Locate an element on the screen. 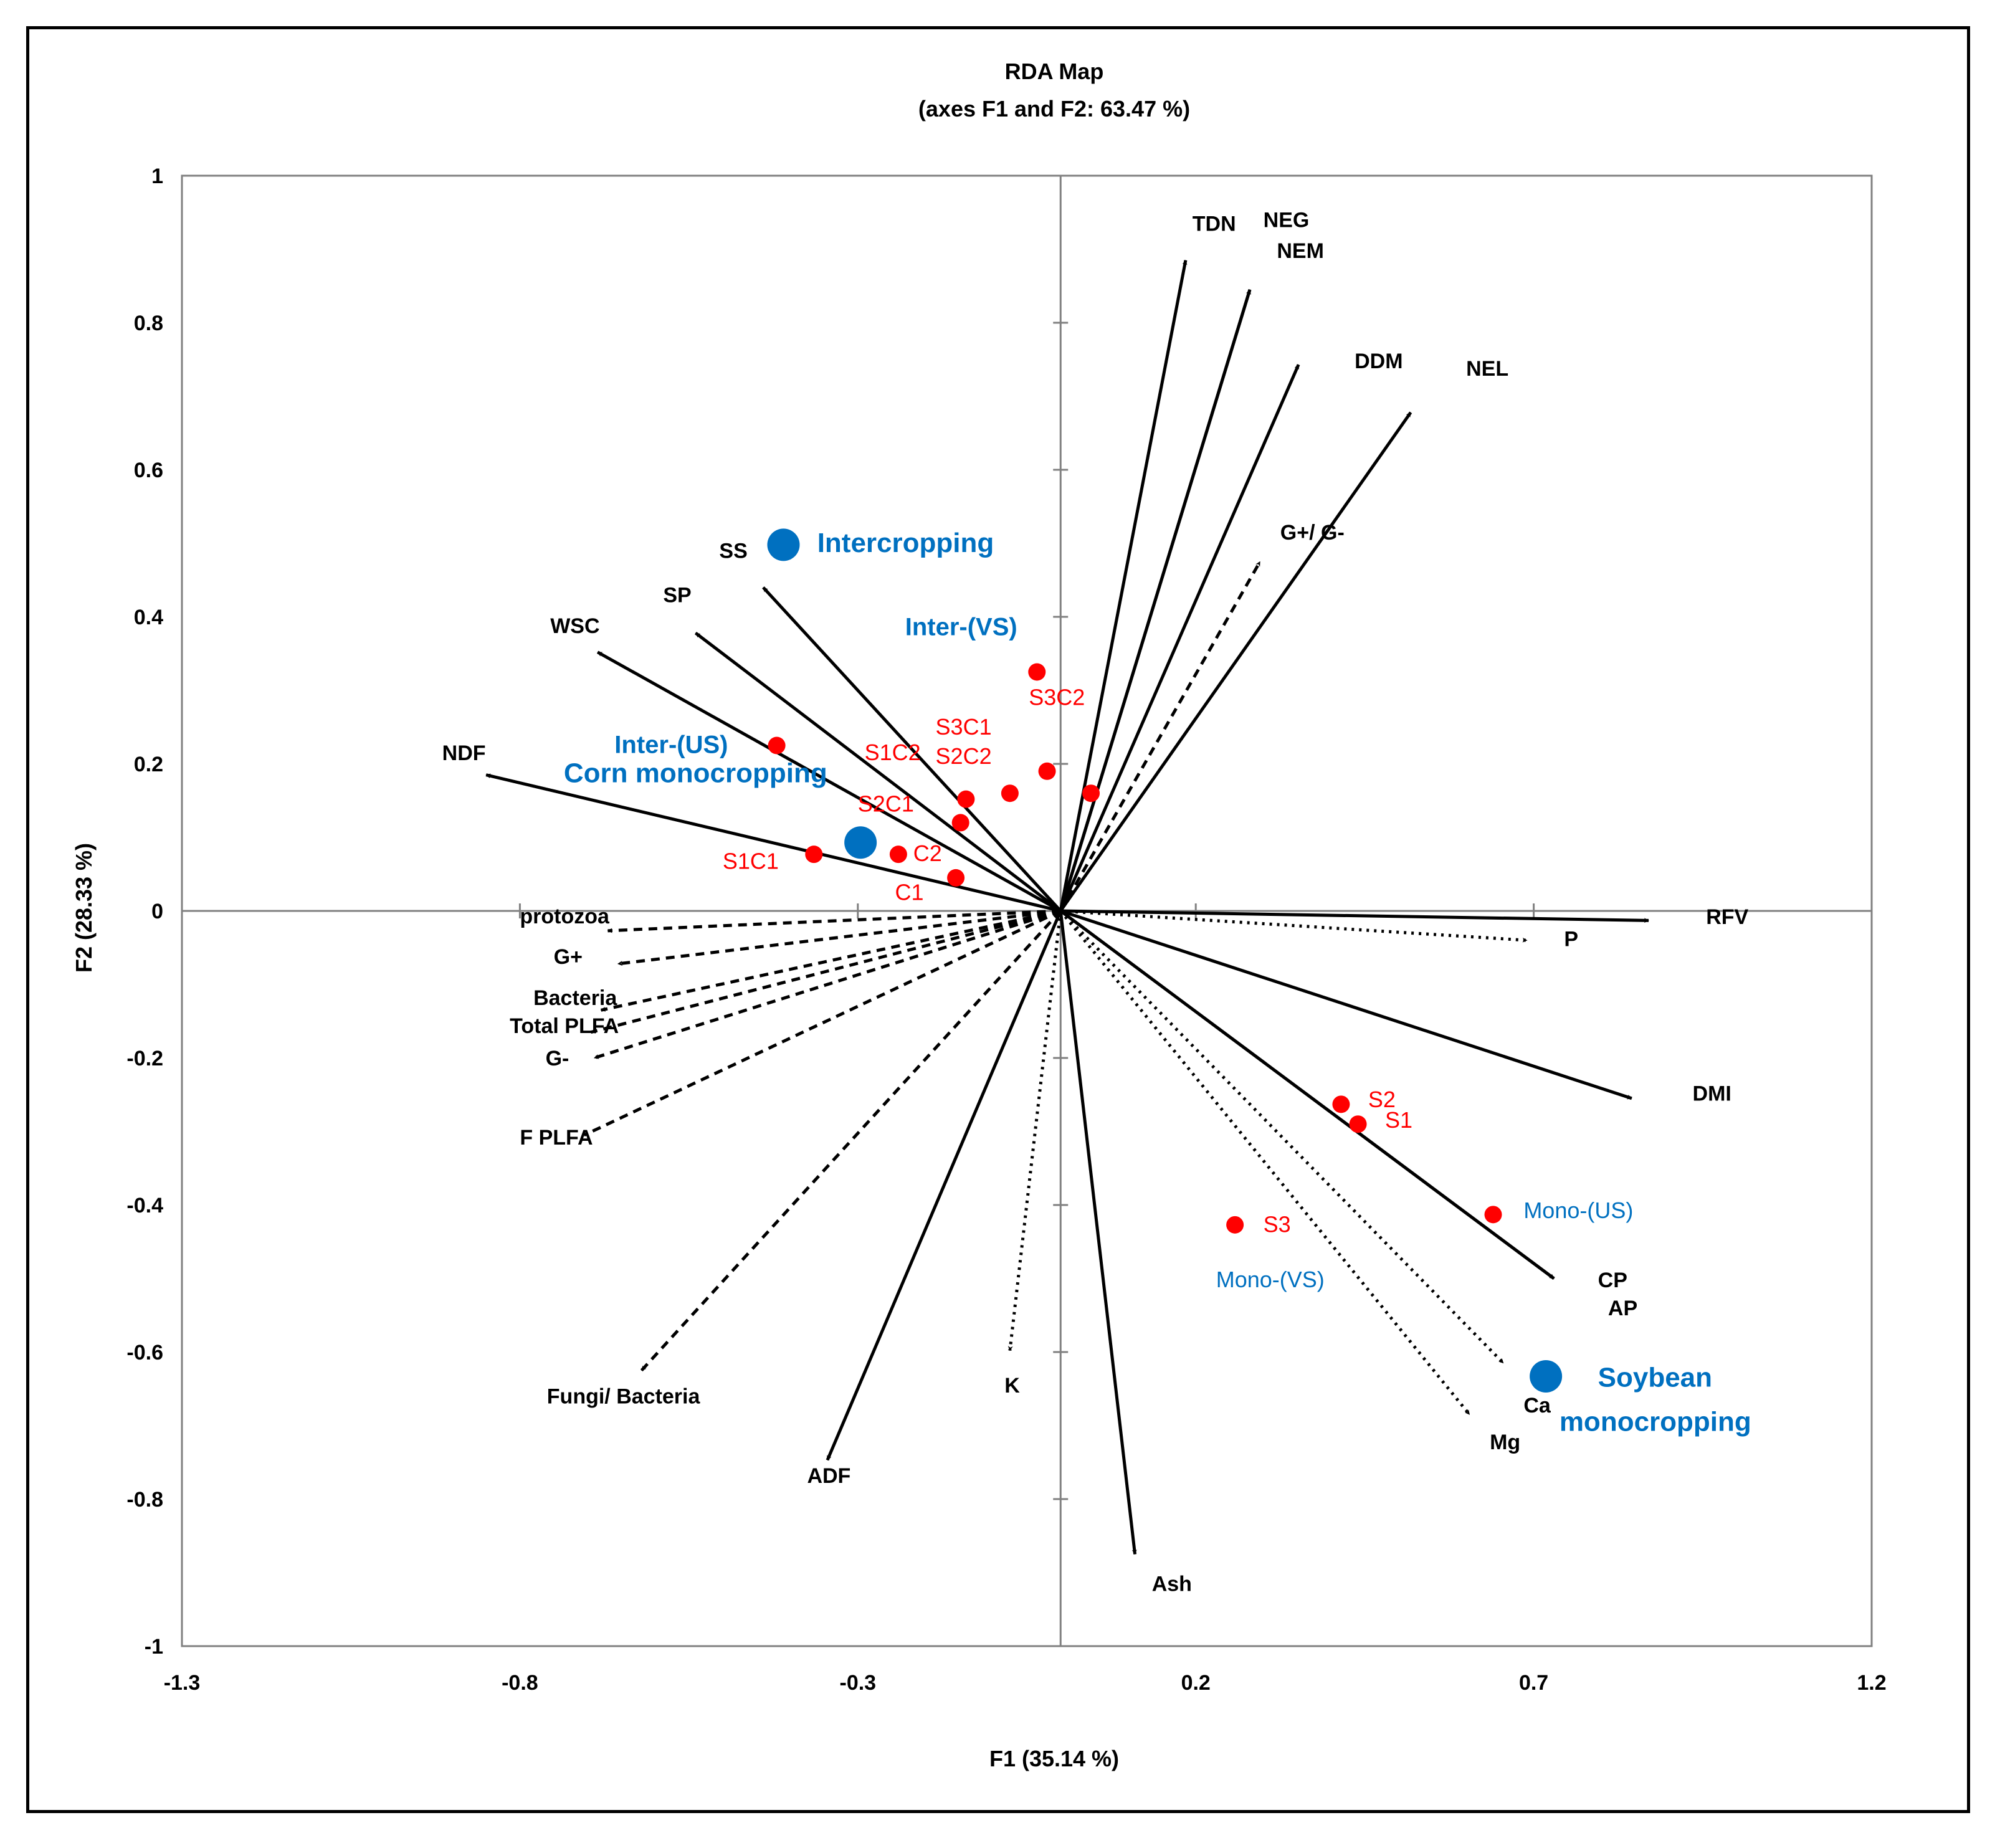  observation-point-c1 is located at coordinates (956, 878).